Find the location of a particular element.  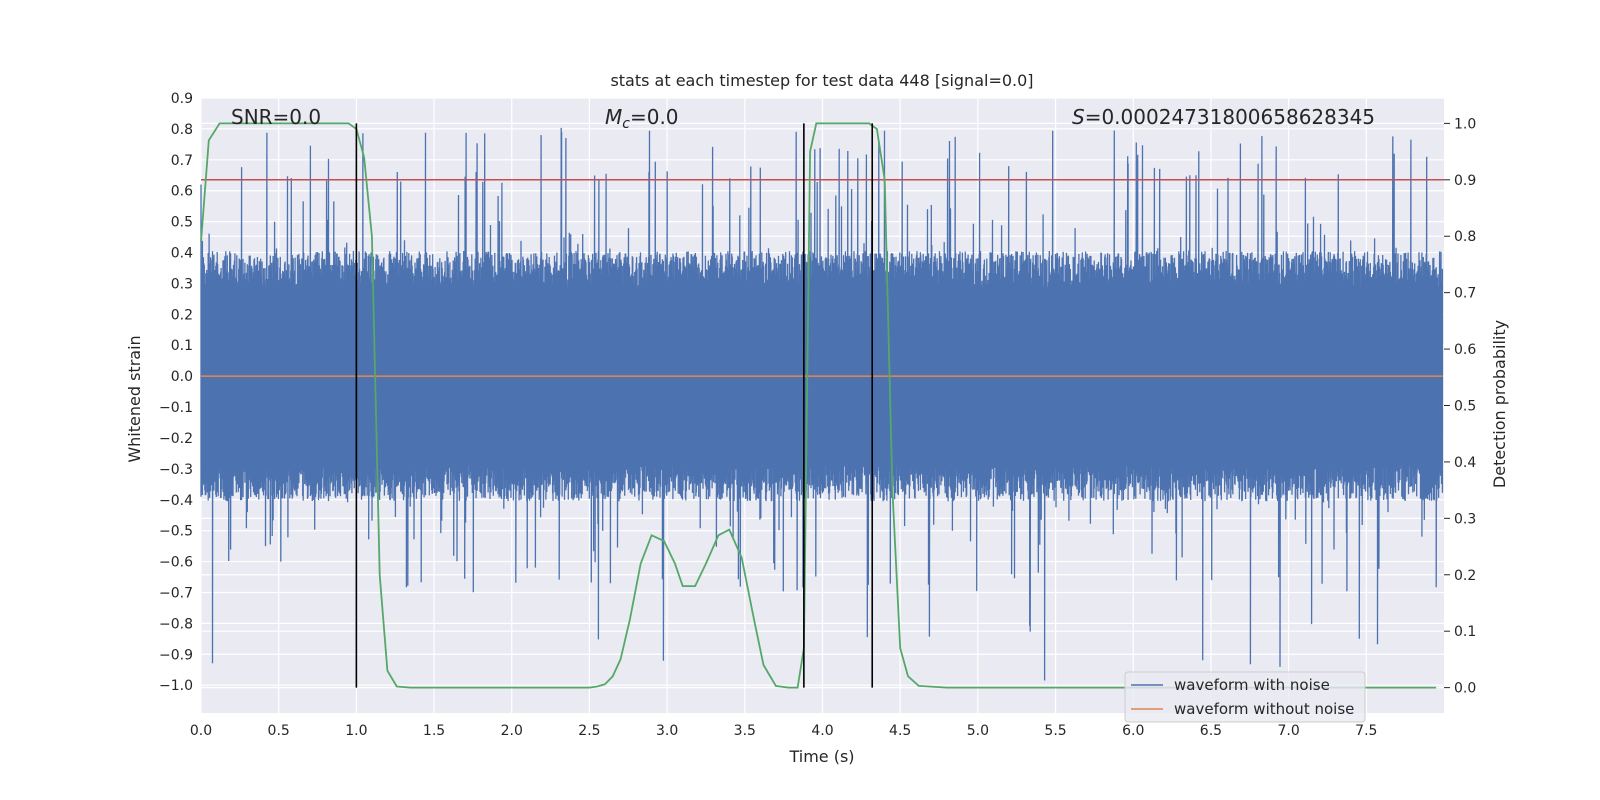

x-tick-label: 1.0 is located at coordinates (356, 731).